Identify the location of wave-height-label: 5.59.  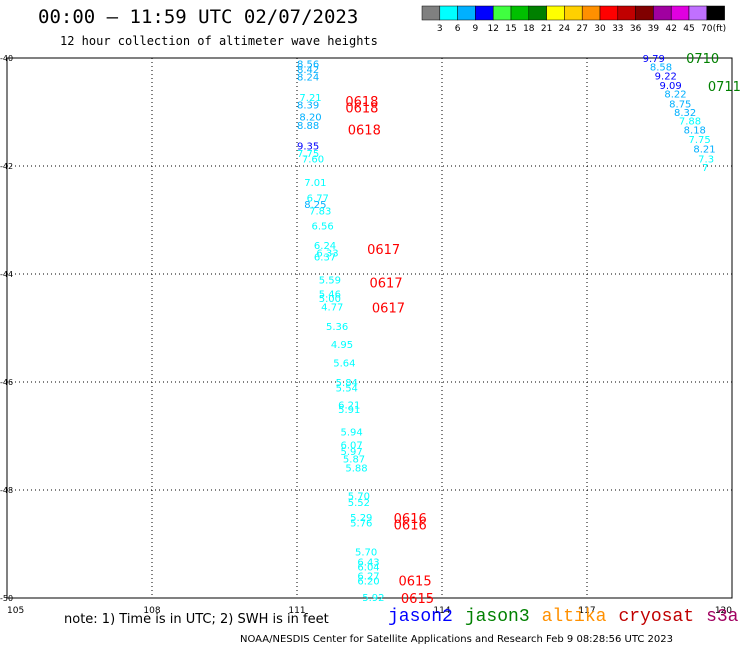
(330, 280).